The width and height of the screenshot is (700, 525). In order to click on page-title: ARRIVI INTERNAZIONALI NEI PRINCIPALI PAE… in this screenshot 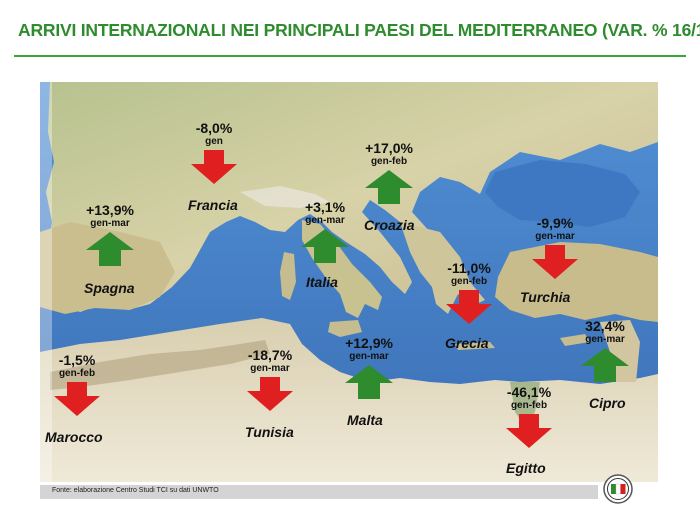, I will do `click(359, 30)`.